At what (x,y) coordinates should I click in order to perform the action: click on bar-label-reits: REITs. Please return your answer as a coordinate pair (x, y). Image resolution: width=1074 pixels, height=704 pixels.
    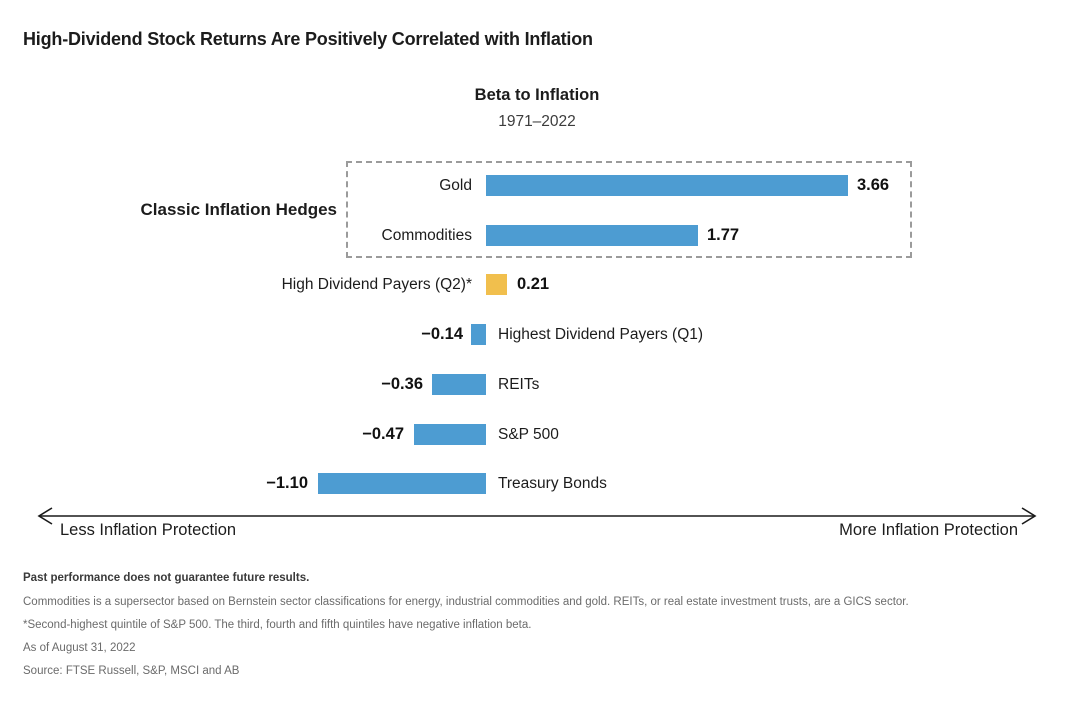
    Looking at the image, I should click on (519, 384).